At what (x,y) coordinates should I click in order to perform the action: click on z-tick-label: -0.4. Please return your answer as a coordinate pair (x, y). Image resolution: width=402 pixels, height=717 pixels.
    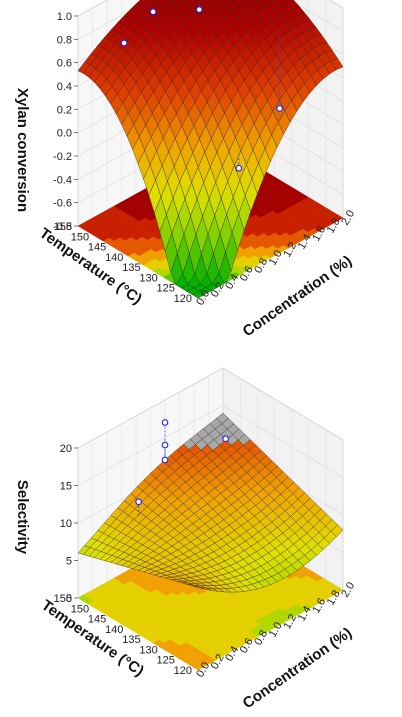
    Looking at the image, I should click on (62, 180).